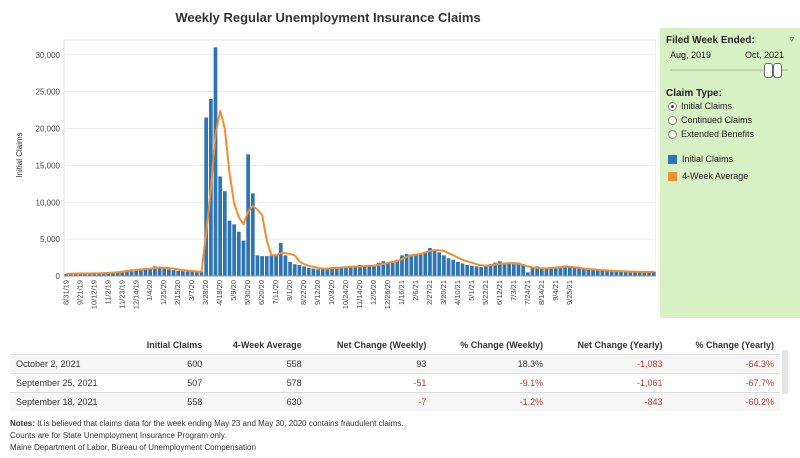 The image size is (800, 458). I want to click on date-range-slider, so click(729, 70).